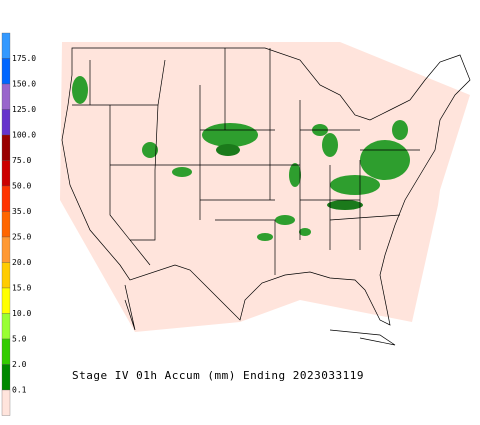  I want to click on colorbar-label: 150.0, so click(24, 84).